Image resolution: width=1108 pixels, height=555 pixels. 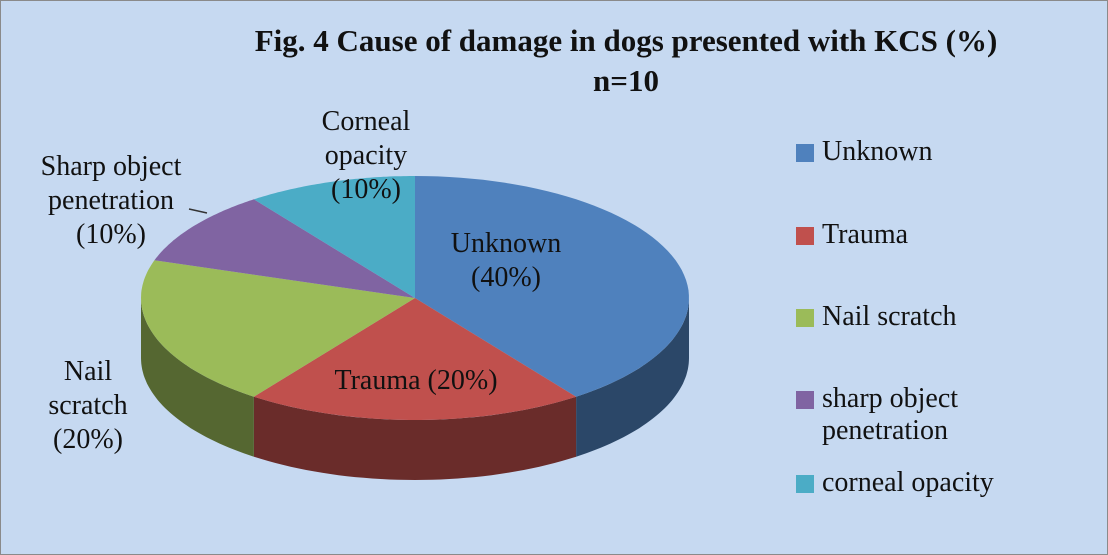 I want to click on legend-item: corneal opacity, so click(x=936, y=483).